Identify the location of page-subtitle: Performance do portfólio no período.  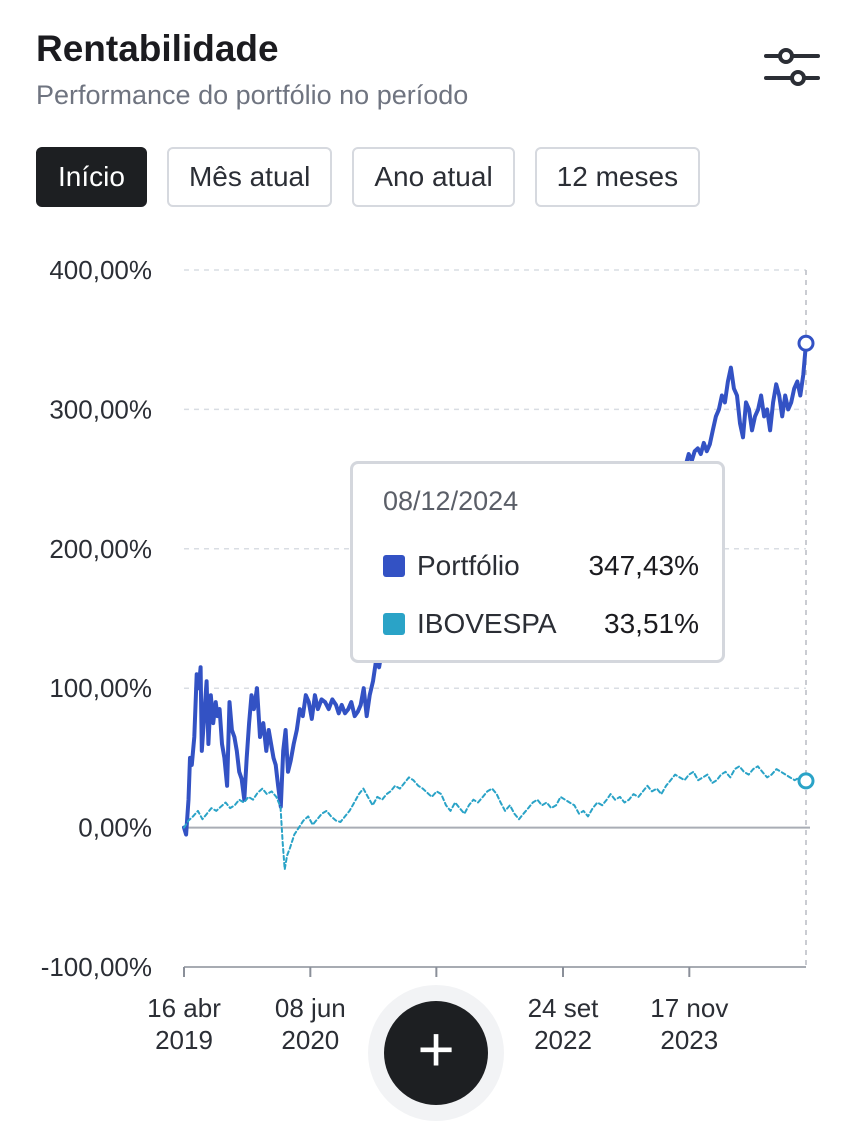
(252, 95).